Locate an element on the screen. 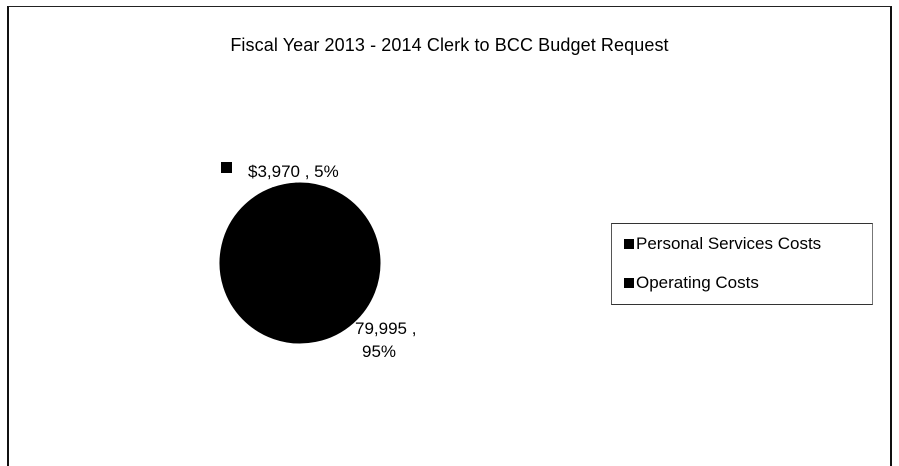 This screenshot has width=899, height=466. legend-swatch-operating-costs is located at coordinates (629, 283).